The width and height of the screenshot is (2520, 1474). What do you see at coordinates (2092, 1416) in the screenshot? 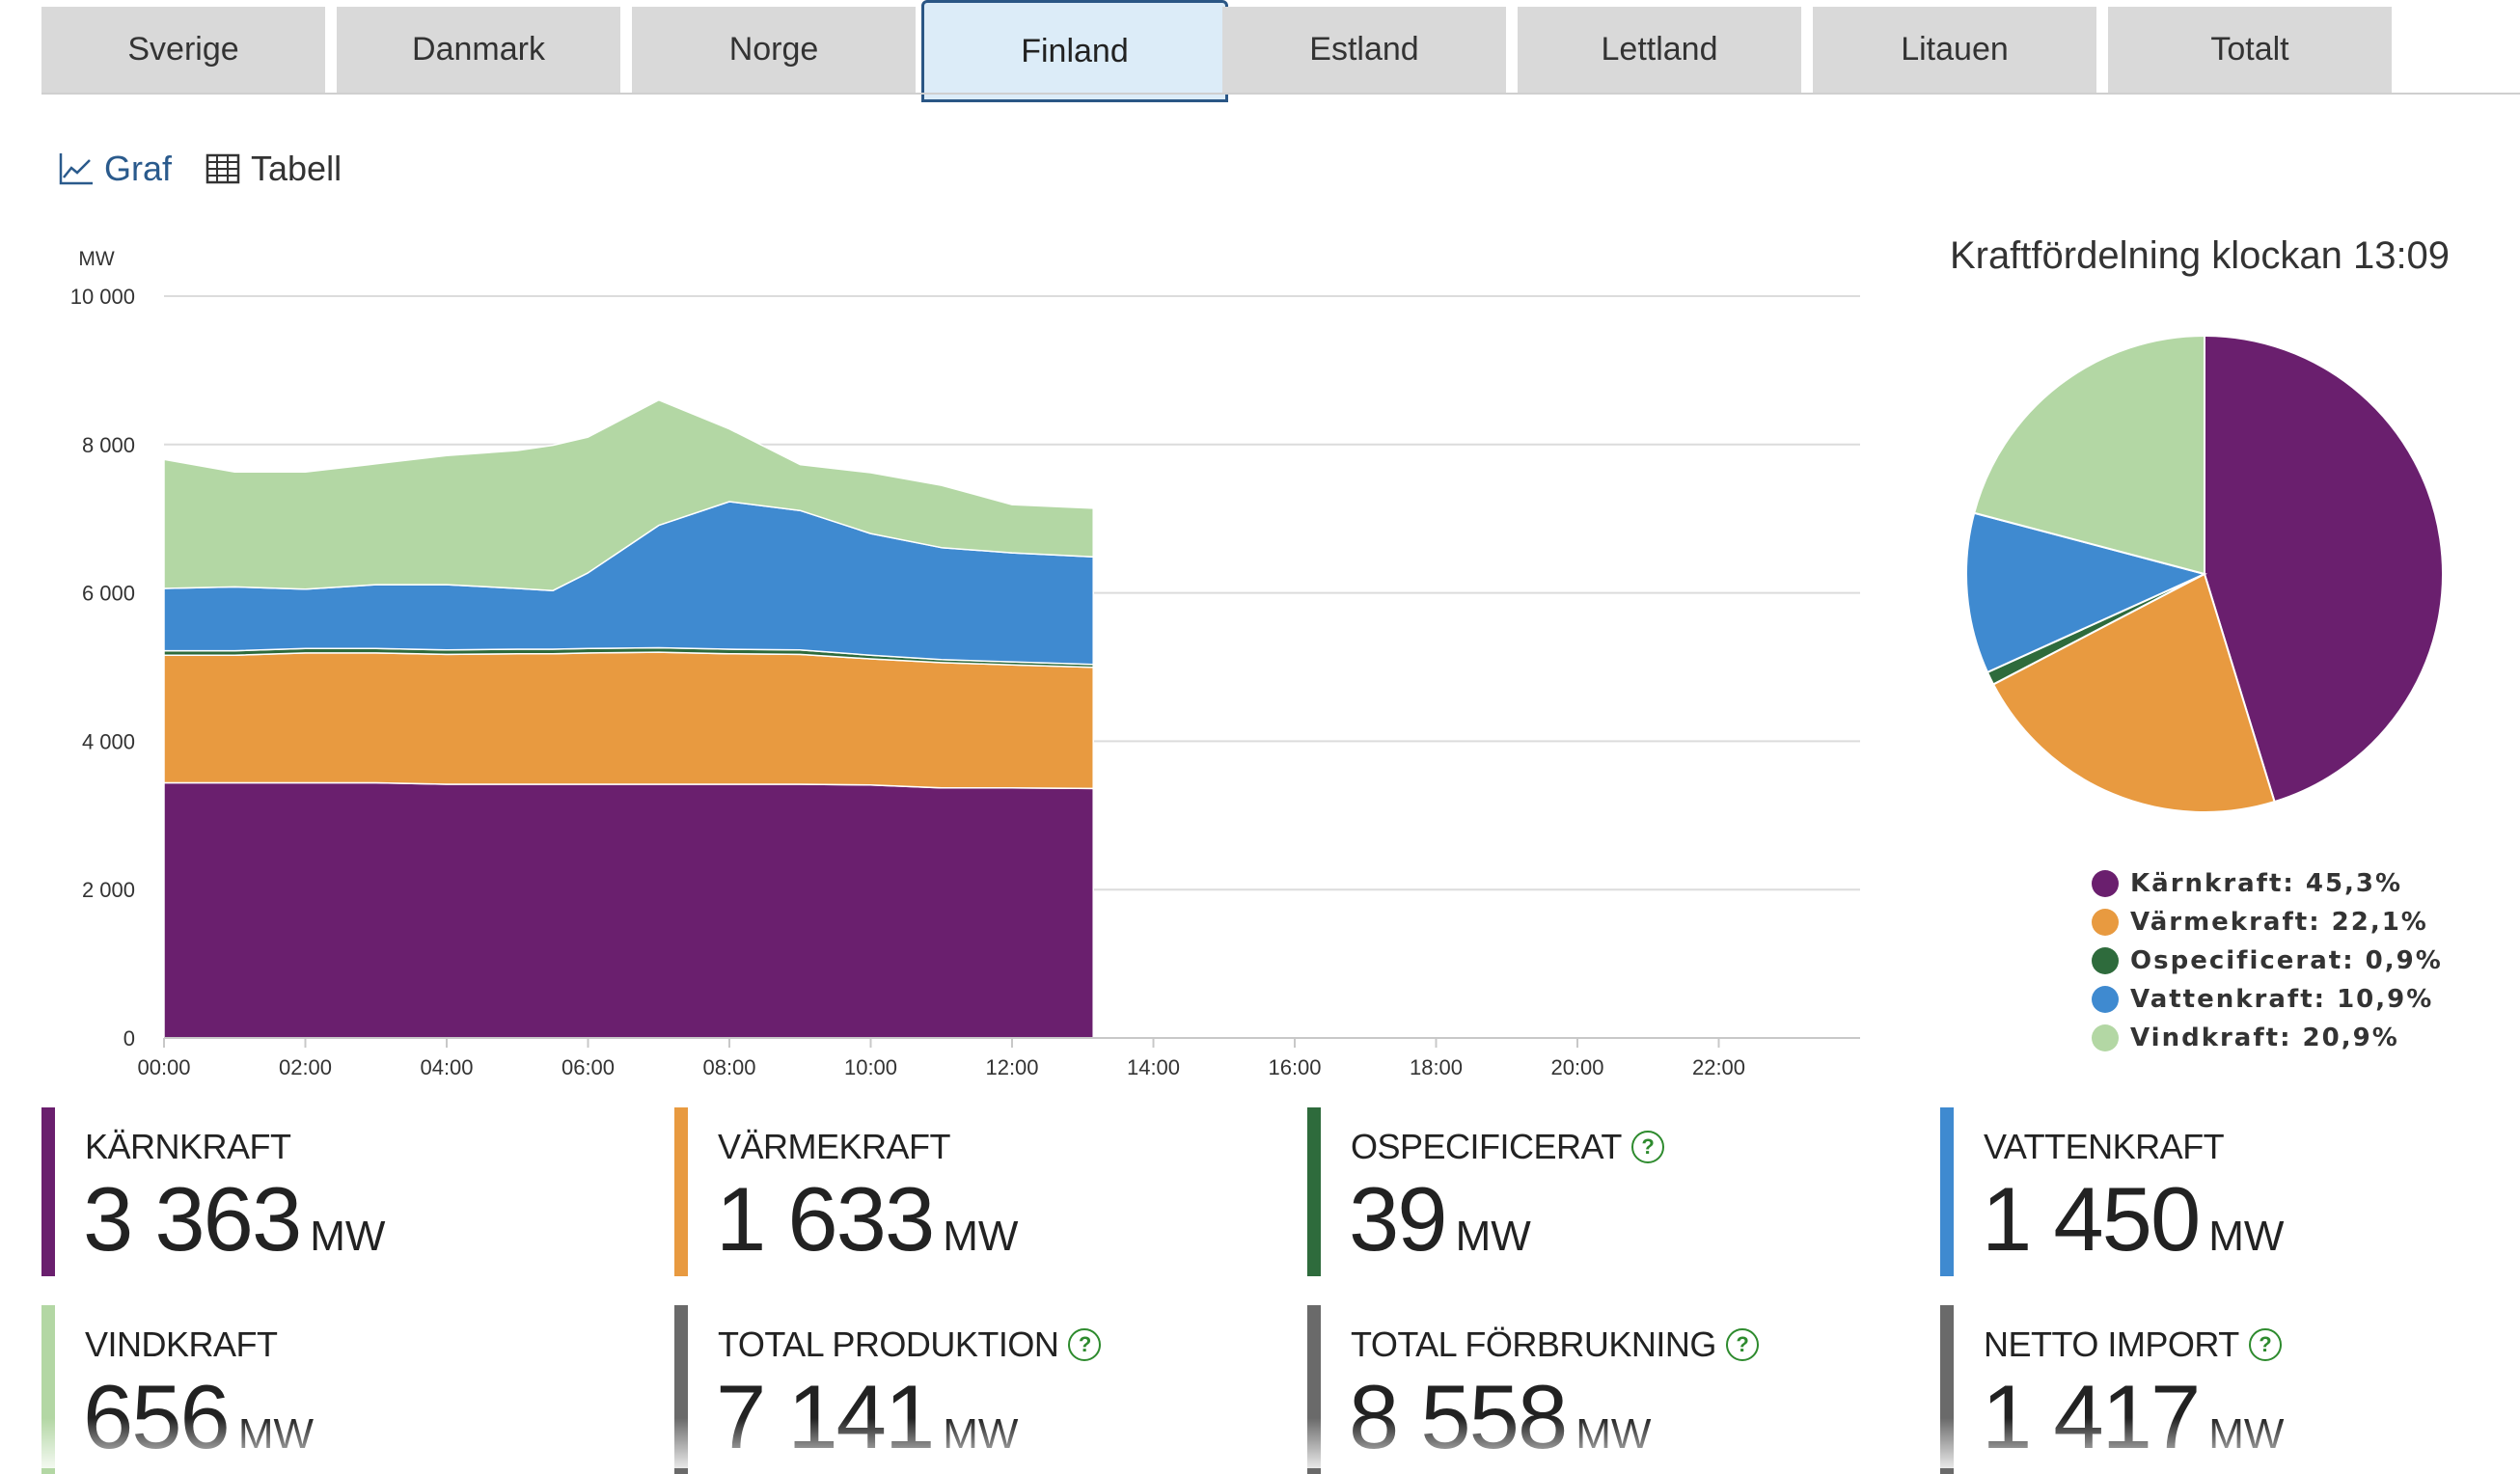
I see `stat-number: 1 417` at bounding box center [2092, 1416].